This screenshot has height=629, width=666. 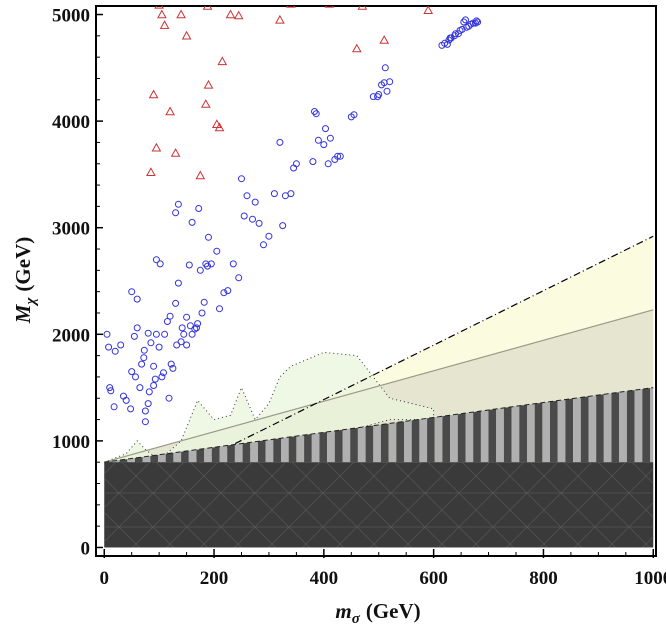 I want to click on x-tick-label: 600, so click(x=433, y=578).